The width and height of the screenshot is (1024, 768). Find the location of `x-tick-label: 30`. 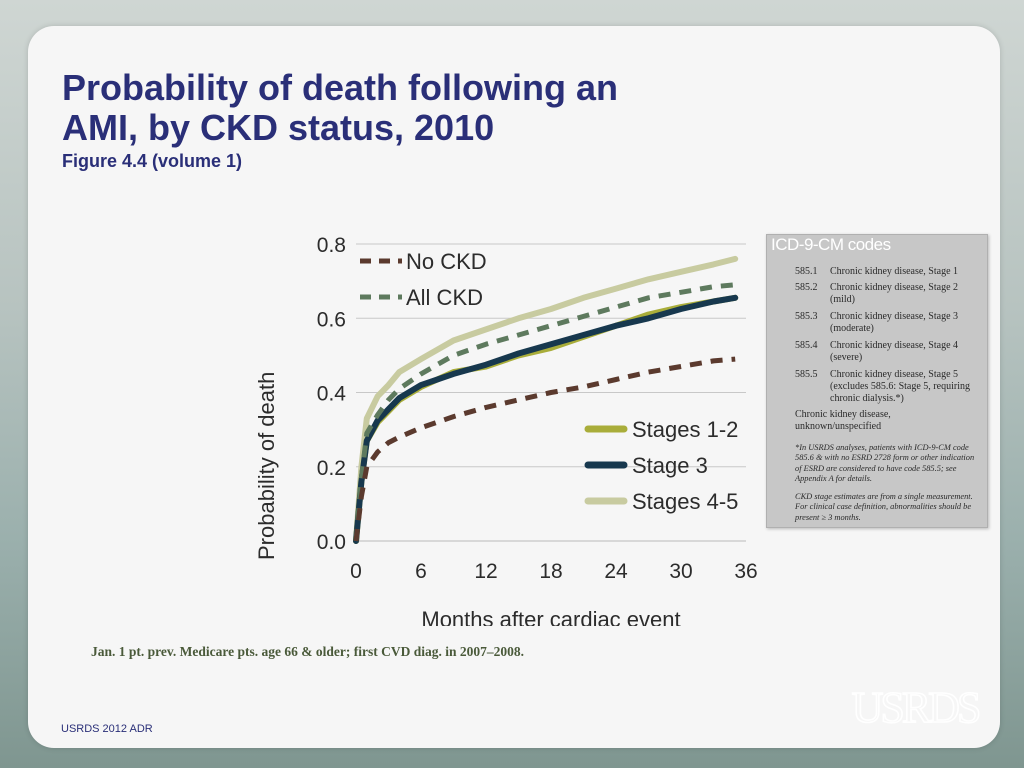

x-tick-label: 30 is located at coordinates (680, 571).